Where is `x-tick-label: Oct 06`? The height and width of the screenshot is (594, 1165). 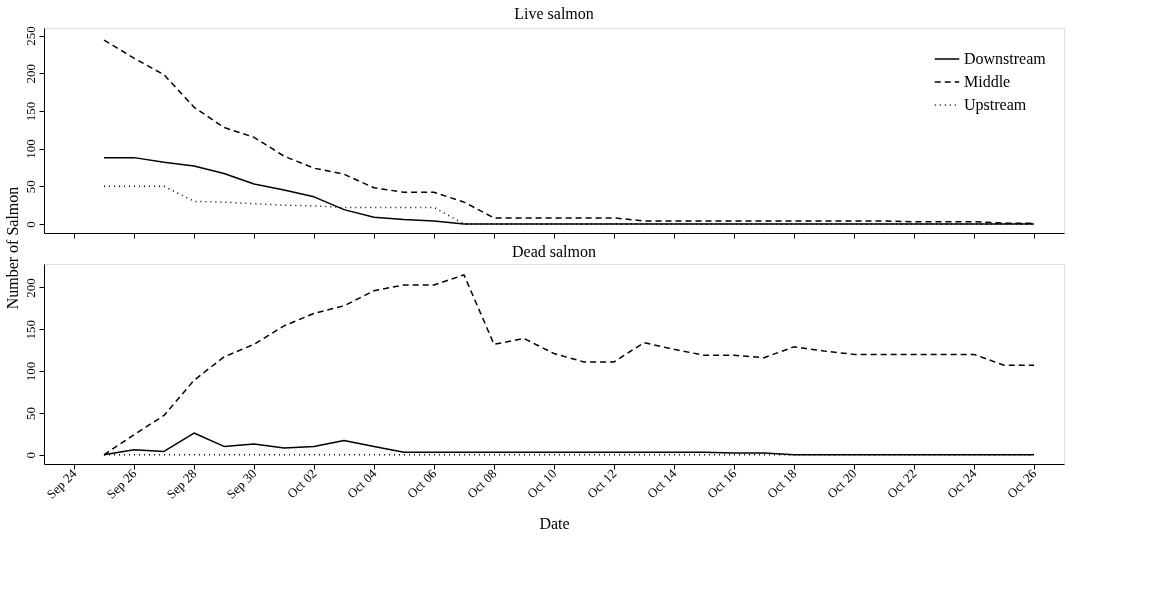 x-tick-label: Oct 06 is located at coordinates (422, 483).